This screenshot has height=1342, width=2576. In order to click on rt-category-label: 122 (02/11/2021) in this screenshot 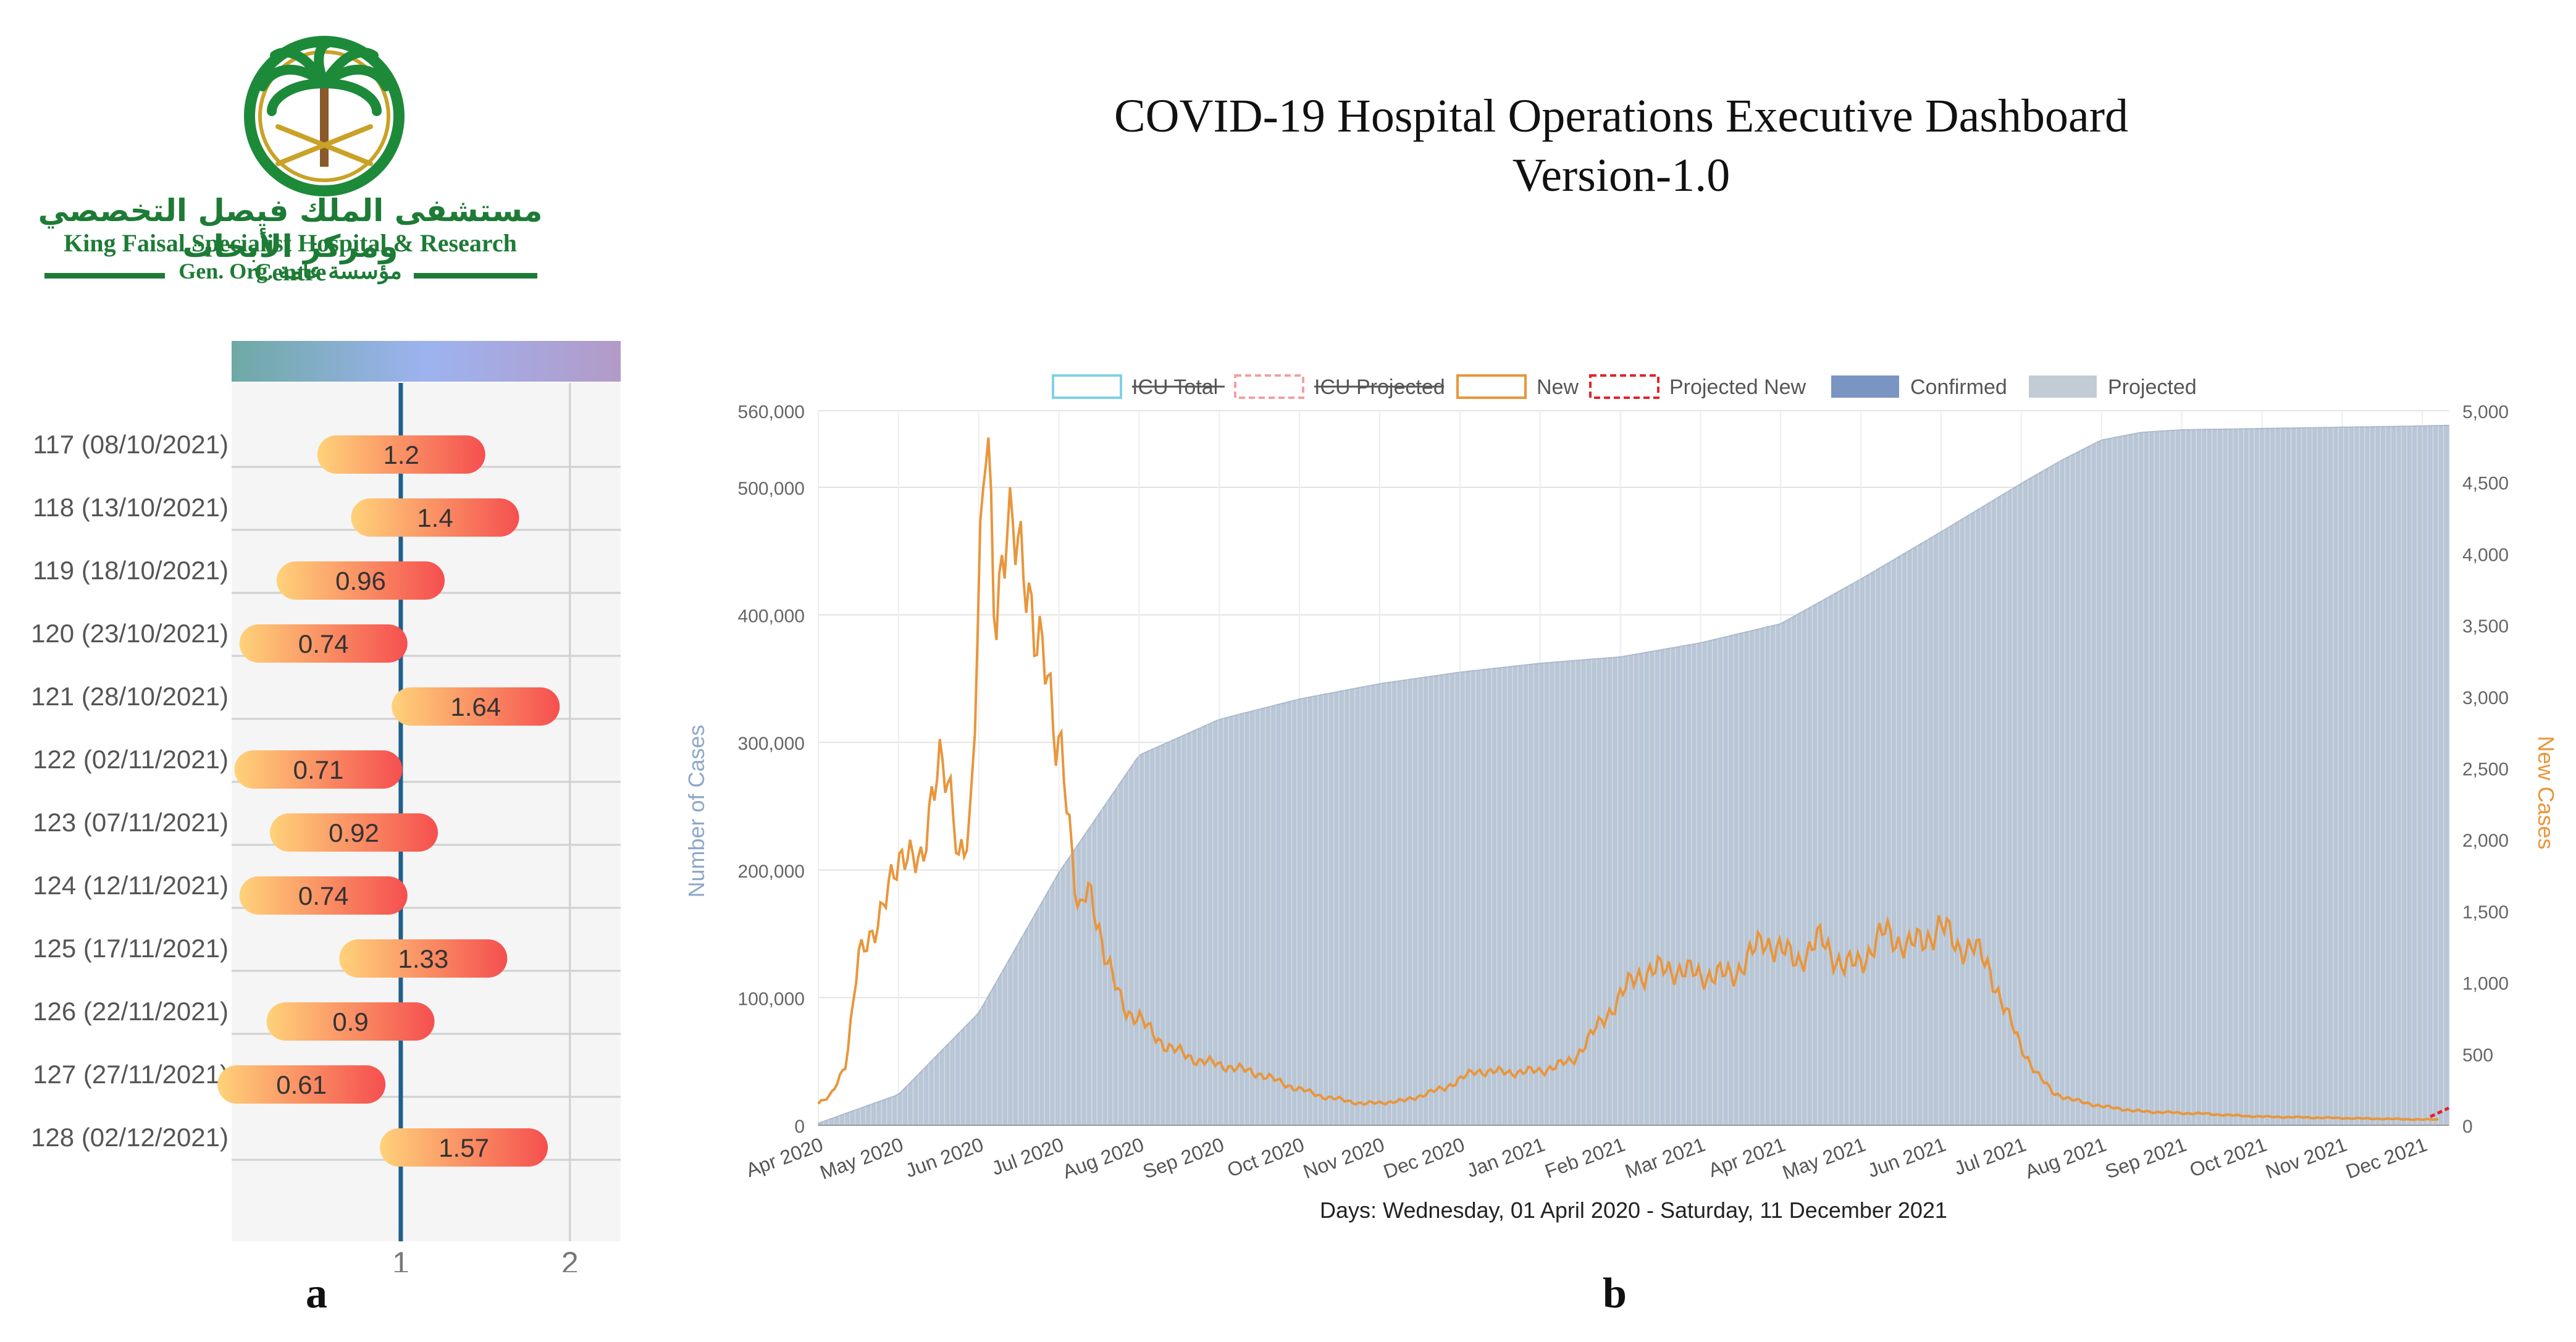, I will do `click(131, 759)`.